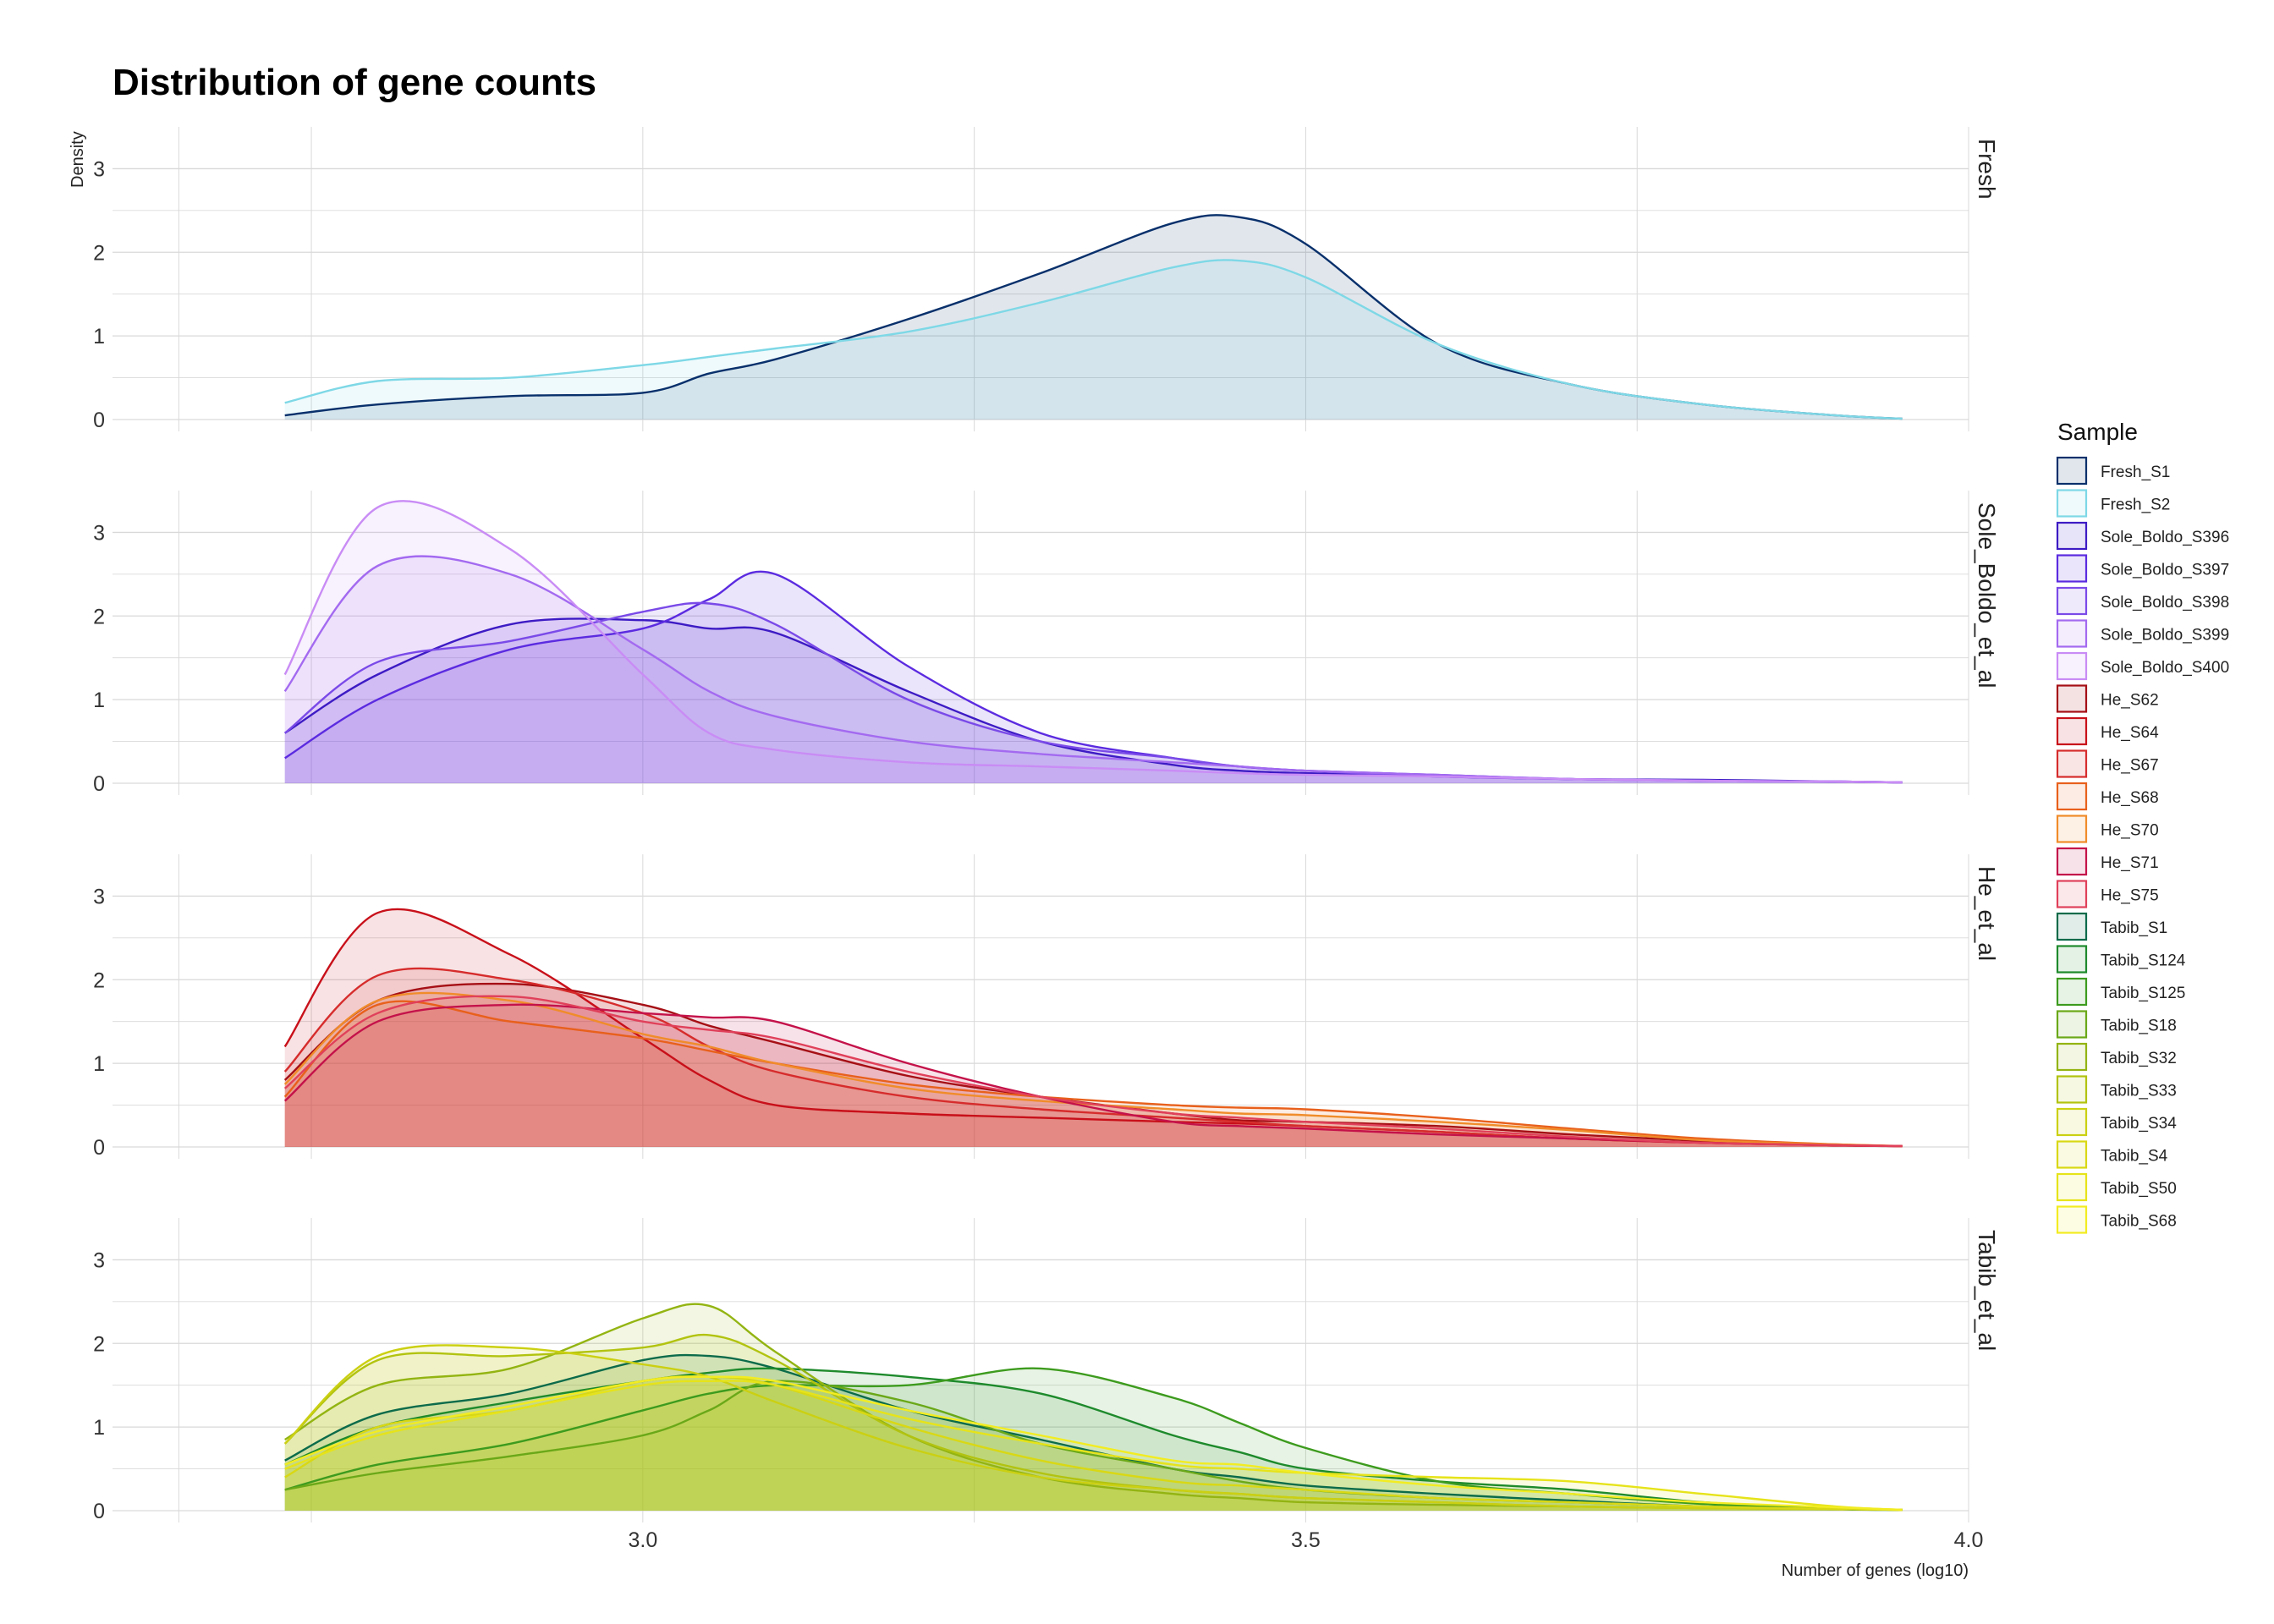 This screenshot has height=1624, width=2274. Describe the element at coordinates (2130, 701) in the screenshot. I see `legend-label: He_S62` at that location.